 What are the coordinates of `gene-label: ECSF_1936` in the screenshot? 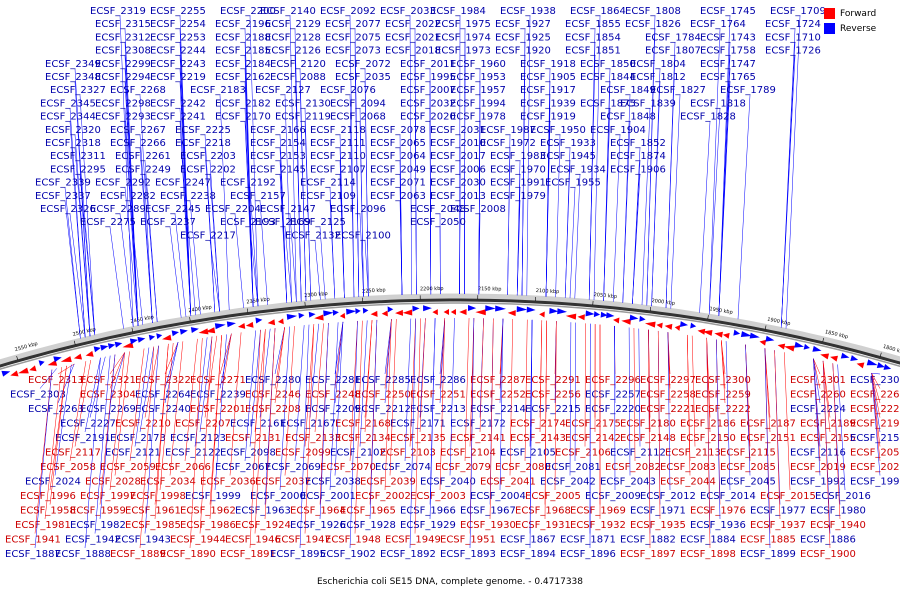 It's located at (718, 525).